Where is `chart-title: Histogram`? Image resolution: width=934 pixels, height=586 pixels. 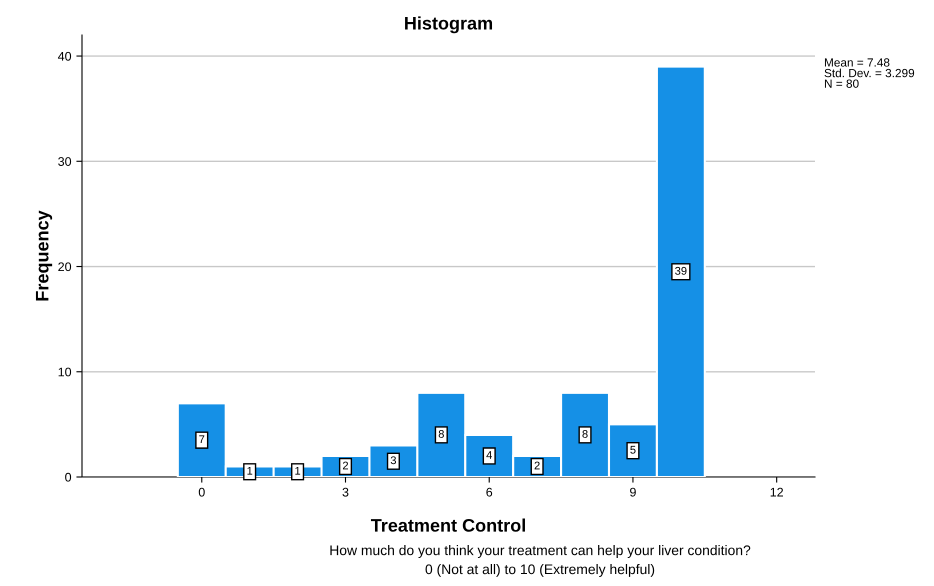 chart-title: Histogram is located at coordinates (448, 25).